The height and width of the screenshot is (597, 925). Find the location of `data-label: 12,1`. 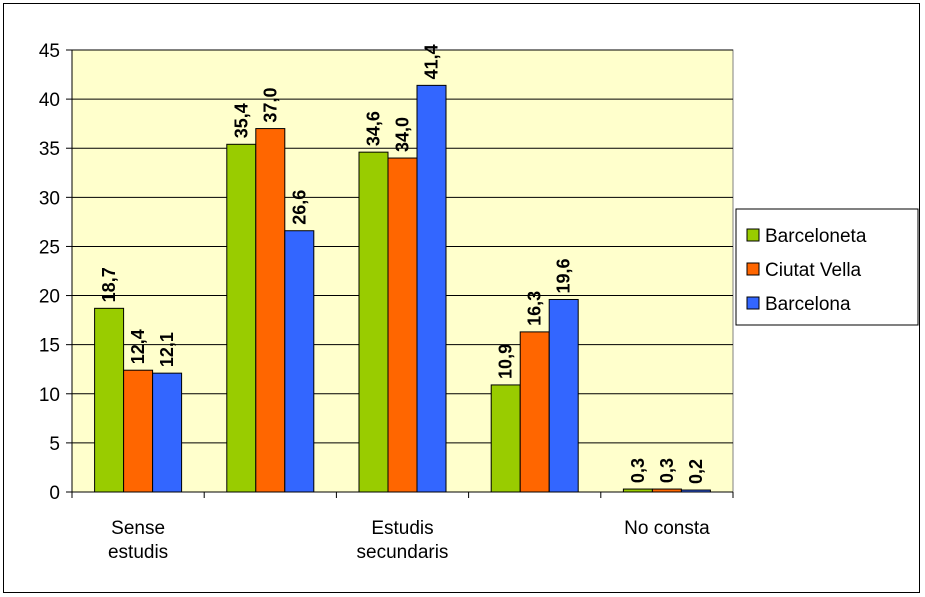

data-label: 12,1 is located at coordinates (167, 349).